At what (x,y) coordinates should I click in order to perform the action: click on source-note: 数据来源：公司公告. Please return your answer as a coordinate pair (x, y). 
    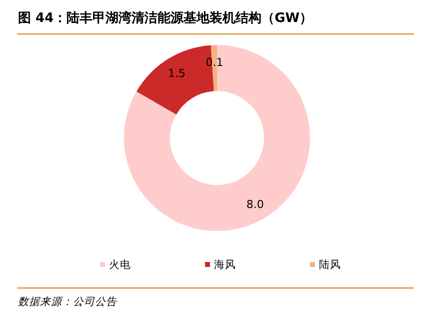
    Looking at the image, I should click on (68, 302).